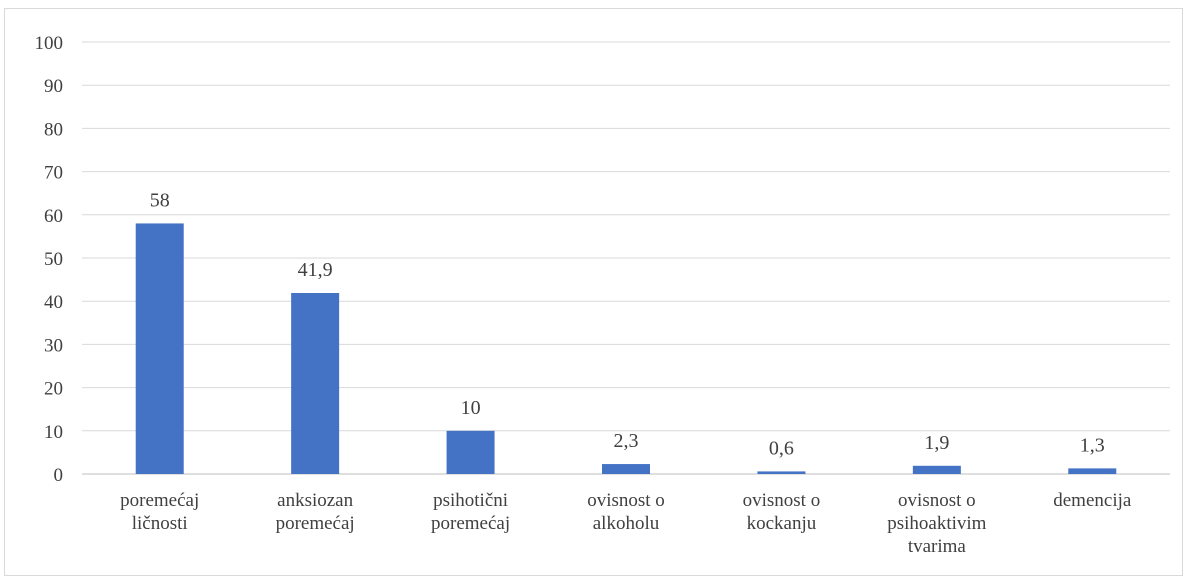 Image resolution: width=1189 pixels, height=581 pixels. Describe the element at coordinates (49, 43) in the screenshot. I see `y-tick-label: 100` at that location.